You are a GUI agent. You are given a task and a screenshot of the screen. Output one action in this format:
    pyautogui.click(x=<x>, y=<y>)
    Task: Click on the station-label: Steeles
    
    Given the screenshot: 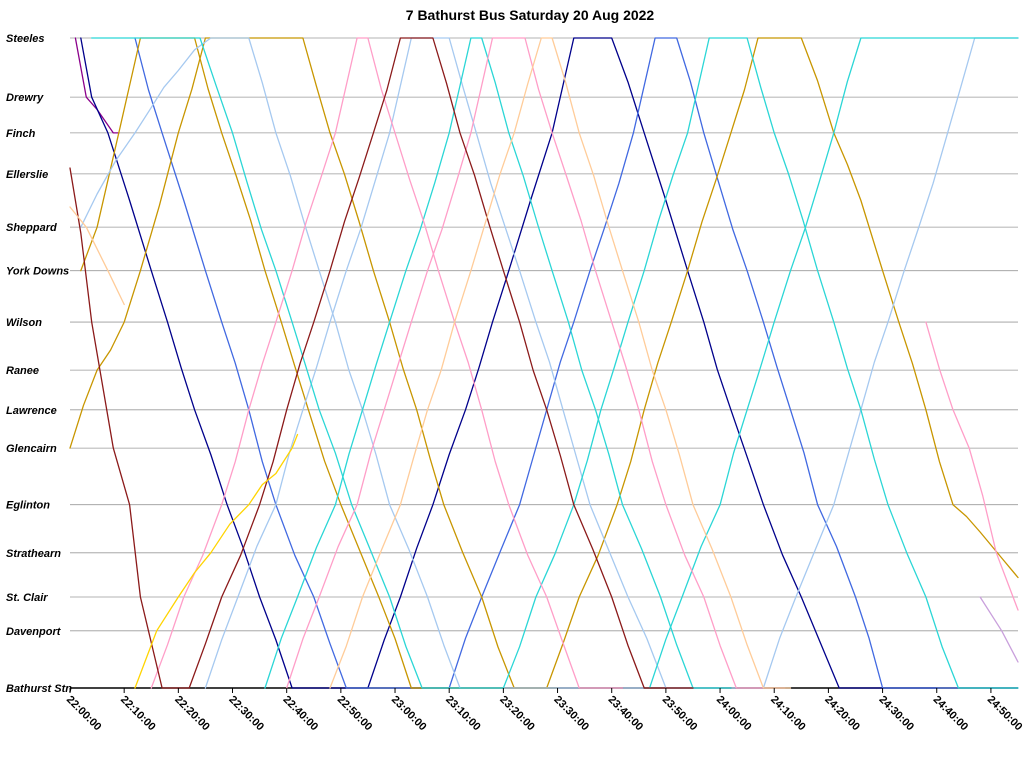 What is the action you would take?
    pyautogui.click(x=25, y=39)
    